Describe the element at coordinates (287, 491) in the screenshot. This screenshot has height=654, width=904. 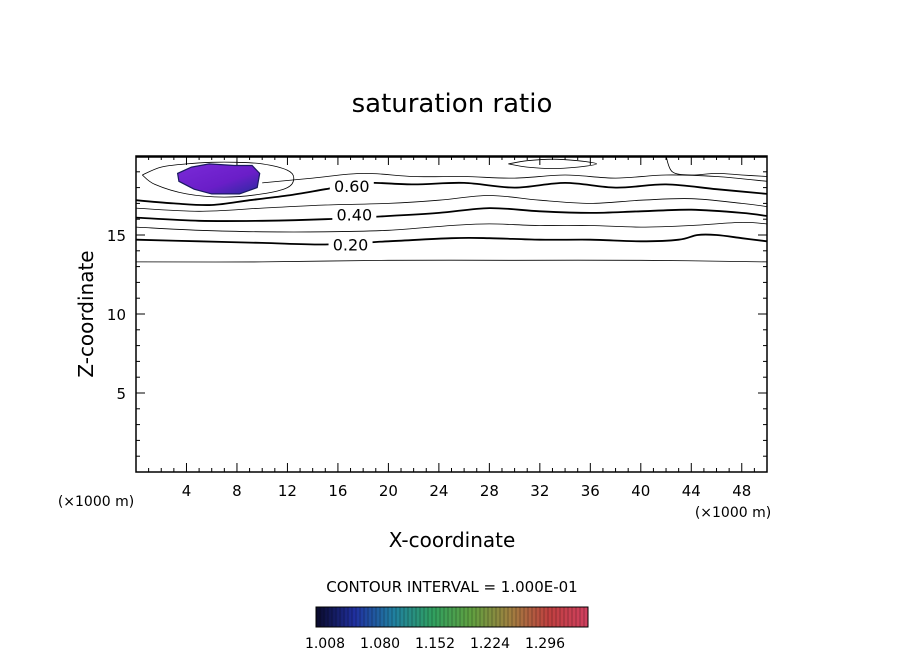
I see `x-tick-label: 12` at that location.